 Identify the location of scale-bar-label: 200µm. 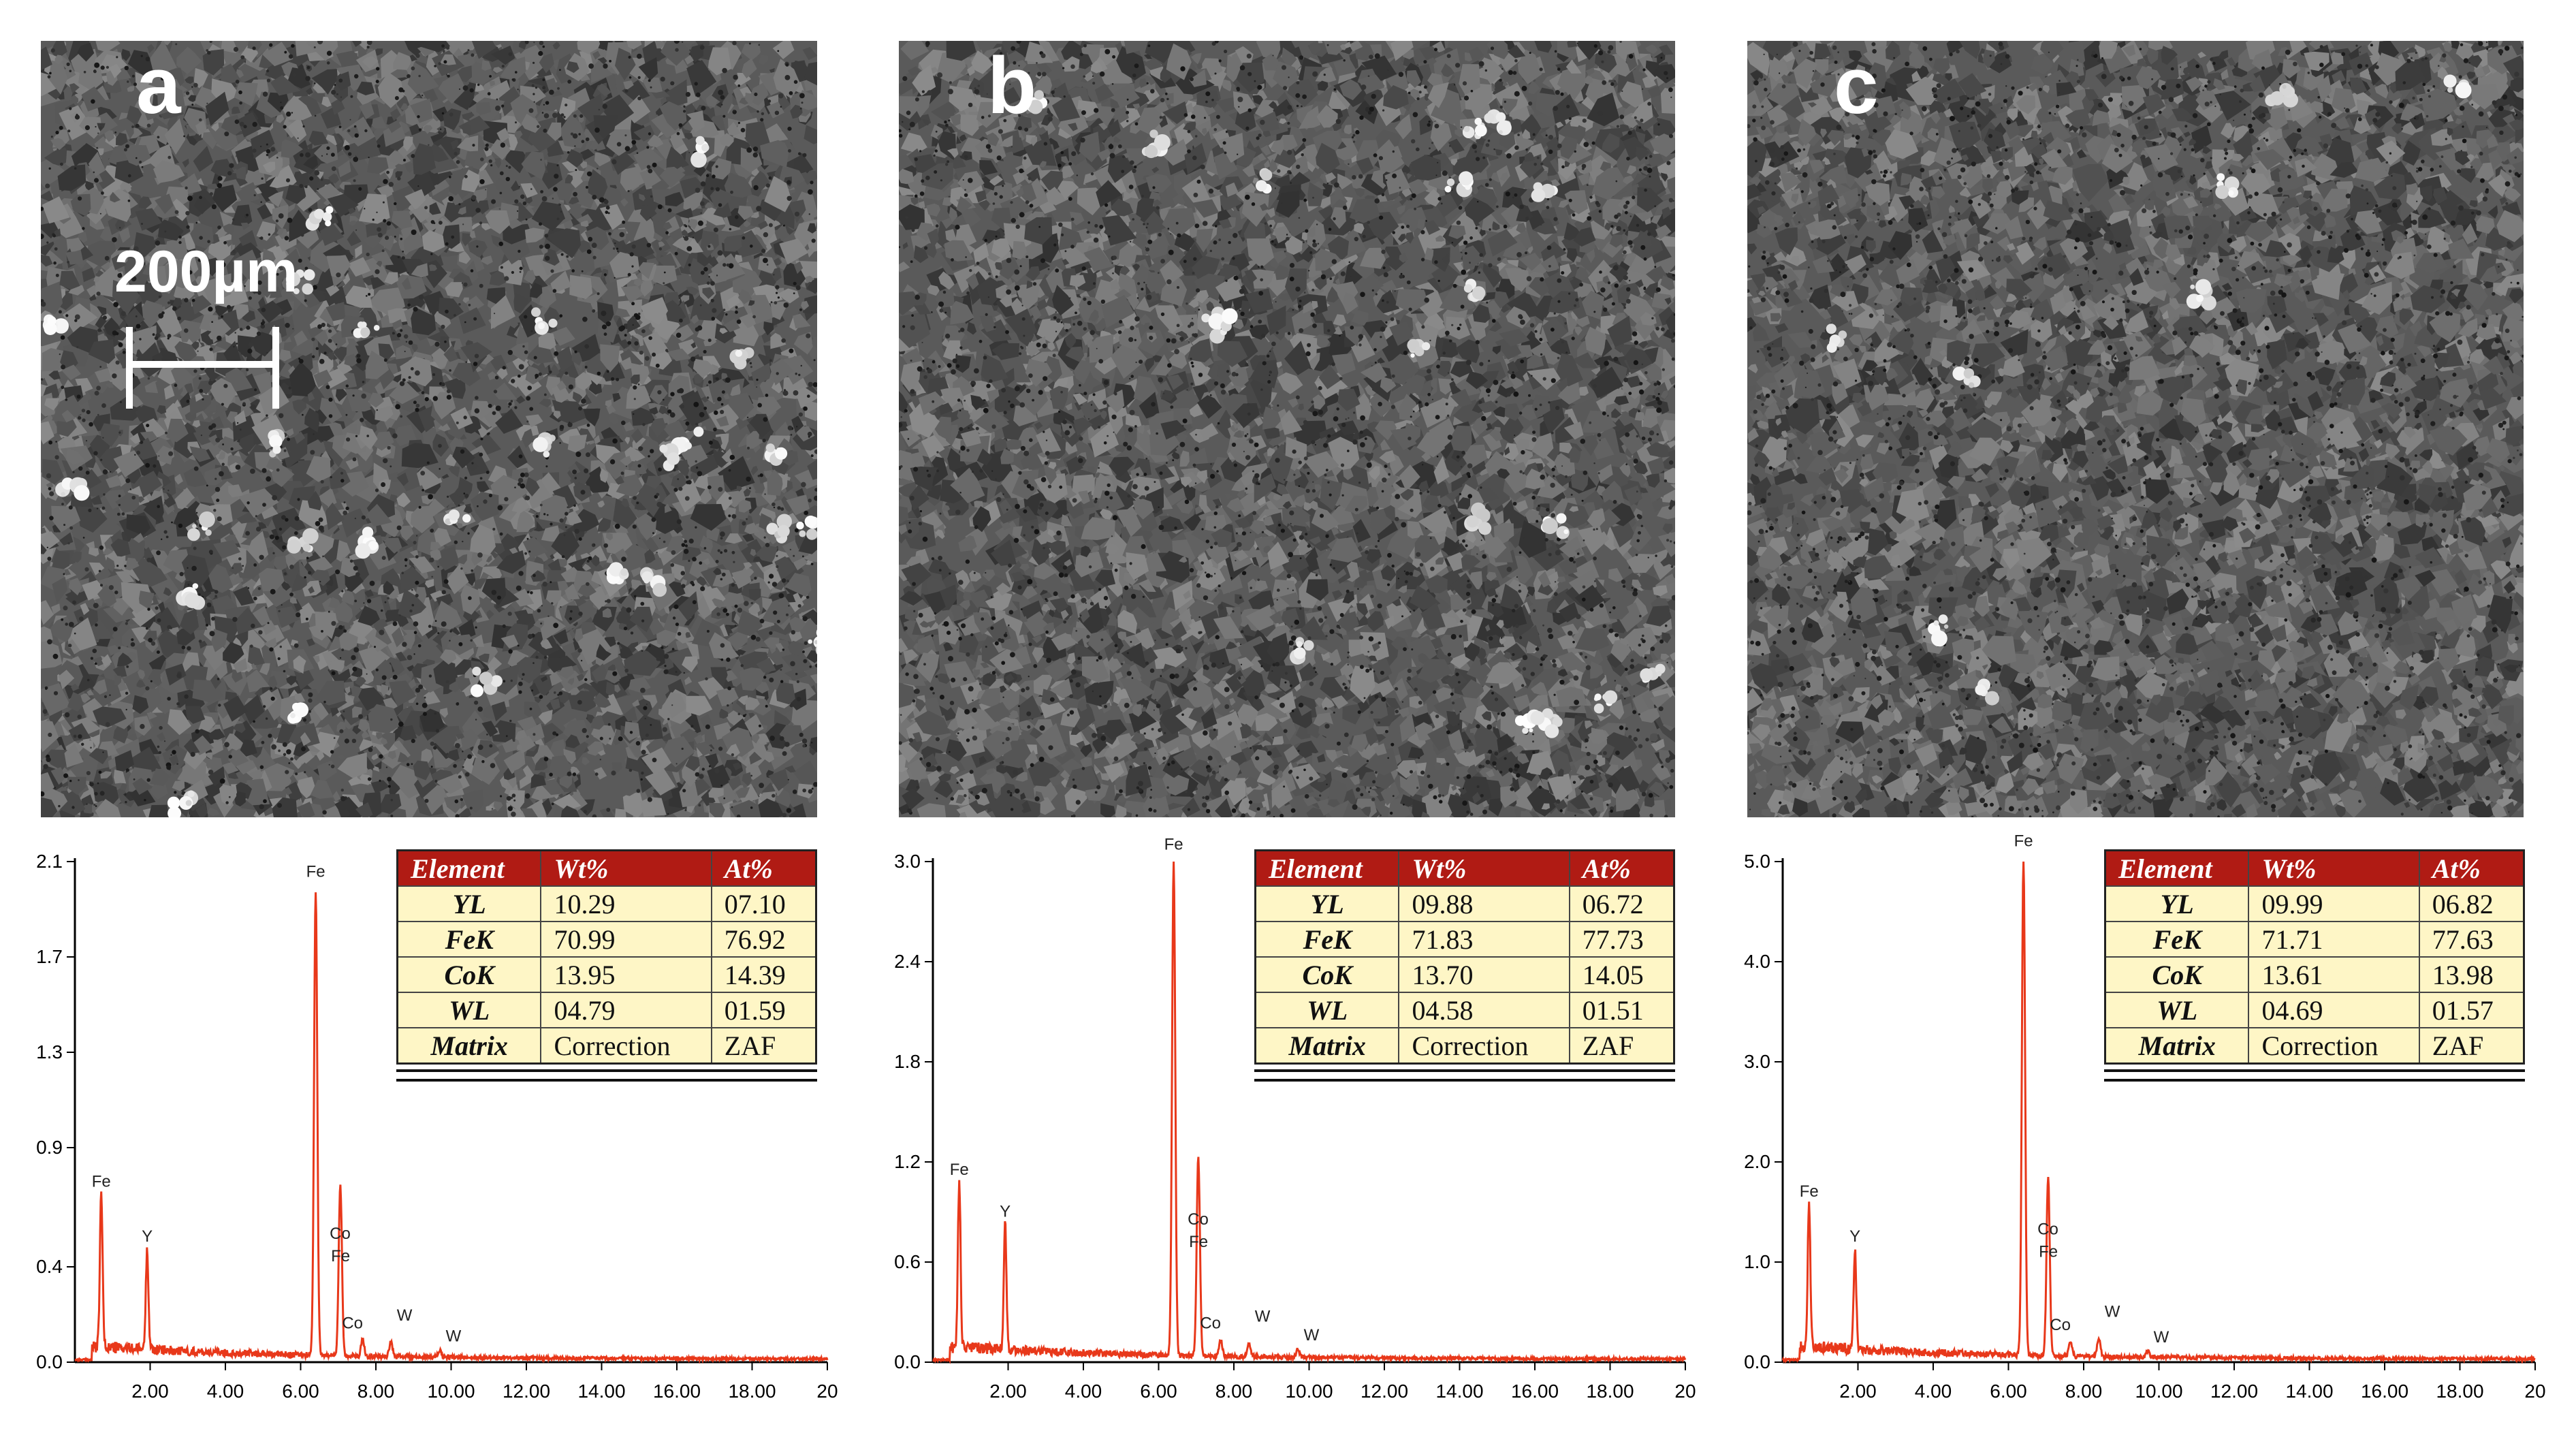
(206, 271).